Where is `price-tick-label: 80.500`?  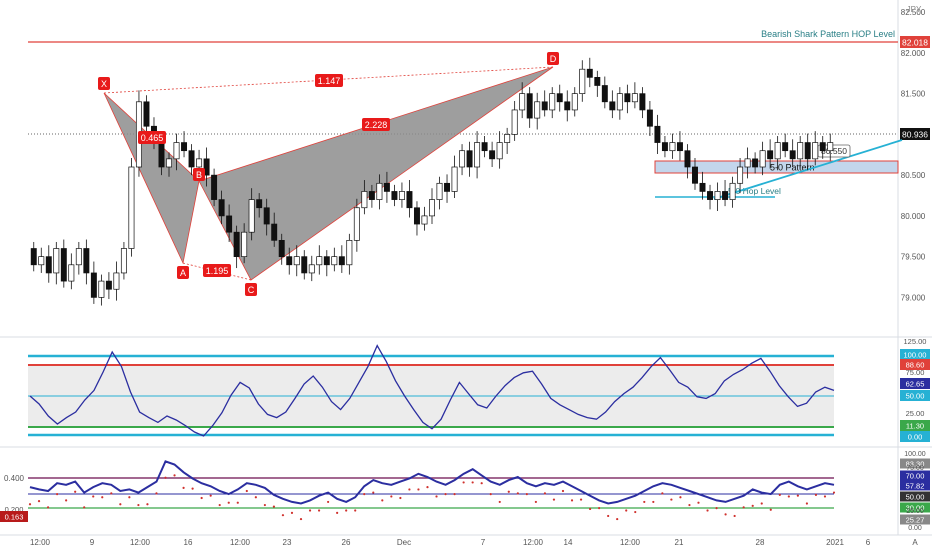 price-tick-label: 80.500 is located at coordinates (913, 175).